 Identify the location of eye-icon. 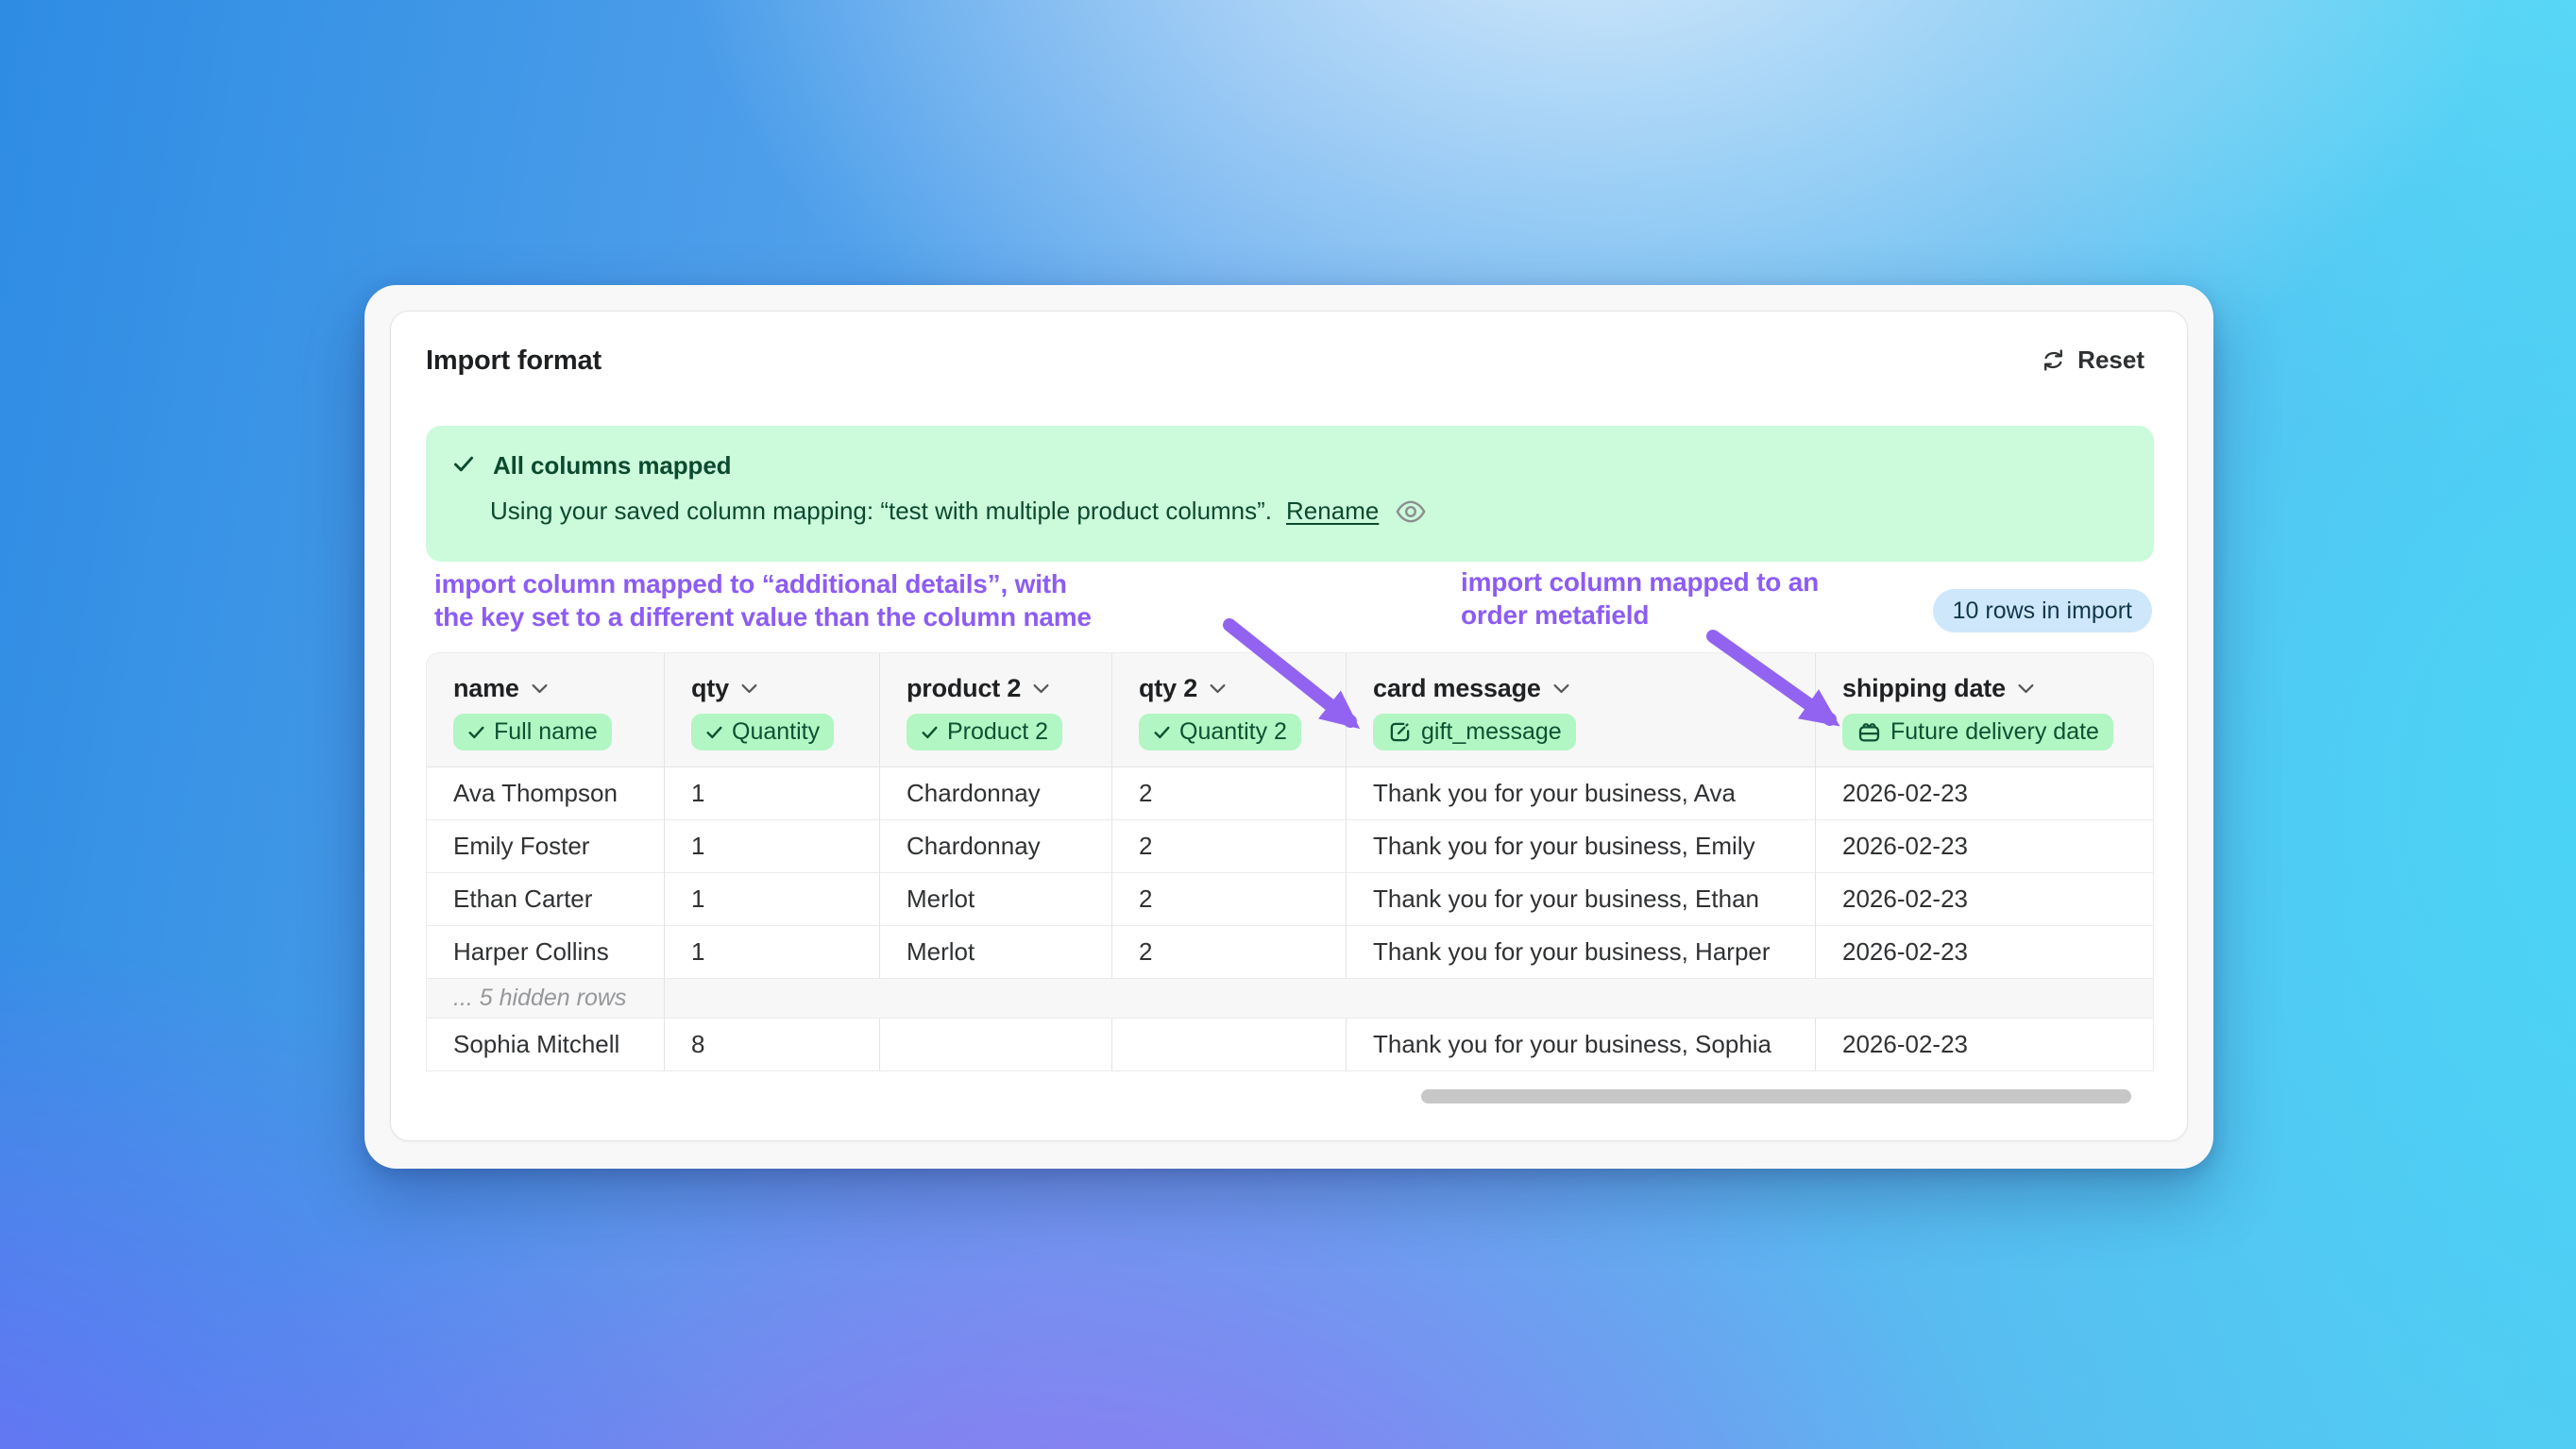
(1411, 511).